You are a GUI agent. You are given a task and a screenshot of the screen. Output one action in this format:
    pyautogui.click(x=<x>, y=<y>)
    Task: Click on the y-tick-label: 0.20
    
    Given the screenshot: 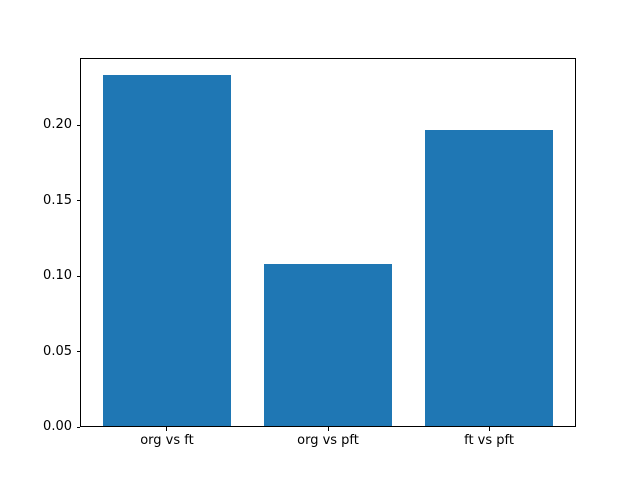 What is the action you would take?
    pyautogui.click(x=57, y=125)
    